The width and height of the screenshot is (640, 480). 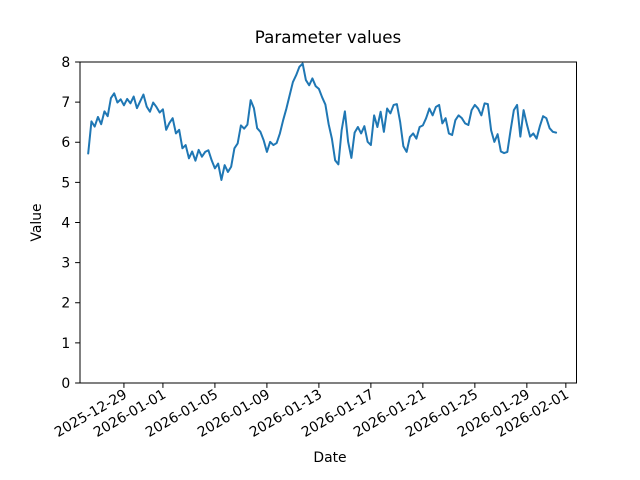 I want to click on y-axis-label: Value, so click(x=37, y=222).